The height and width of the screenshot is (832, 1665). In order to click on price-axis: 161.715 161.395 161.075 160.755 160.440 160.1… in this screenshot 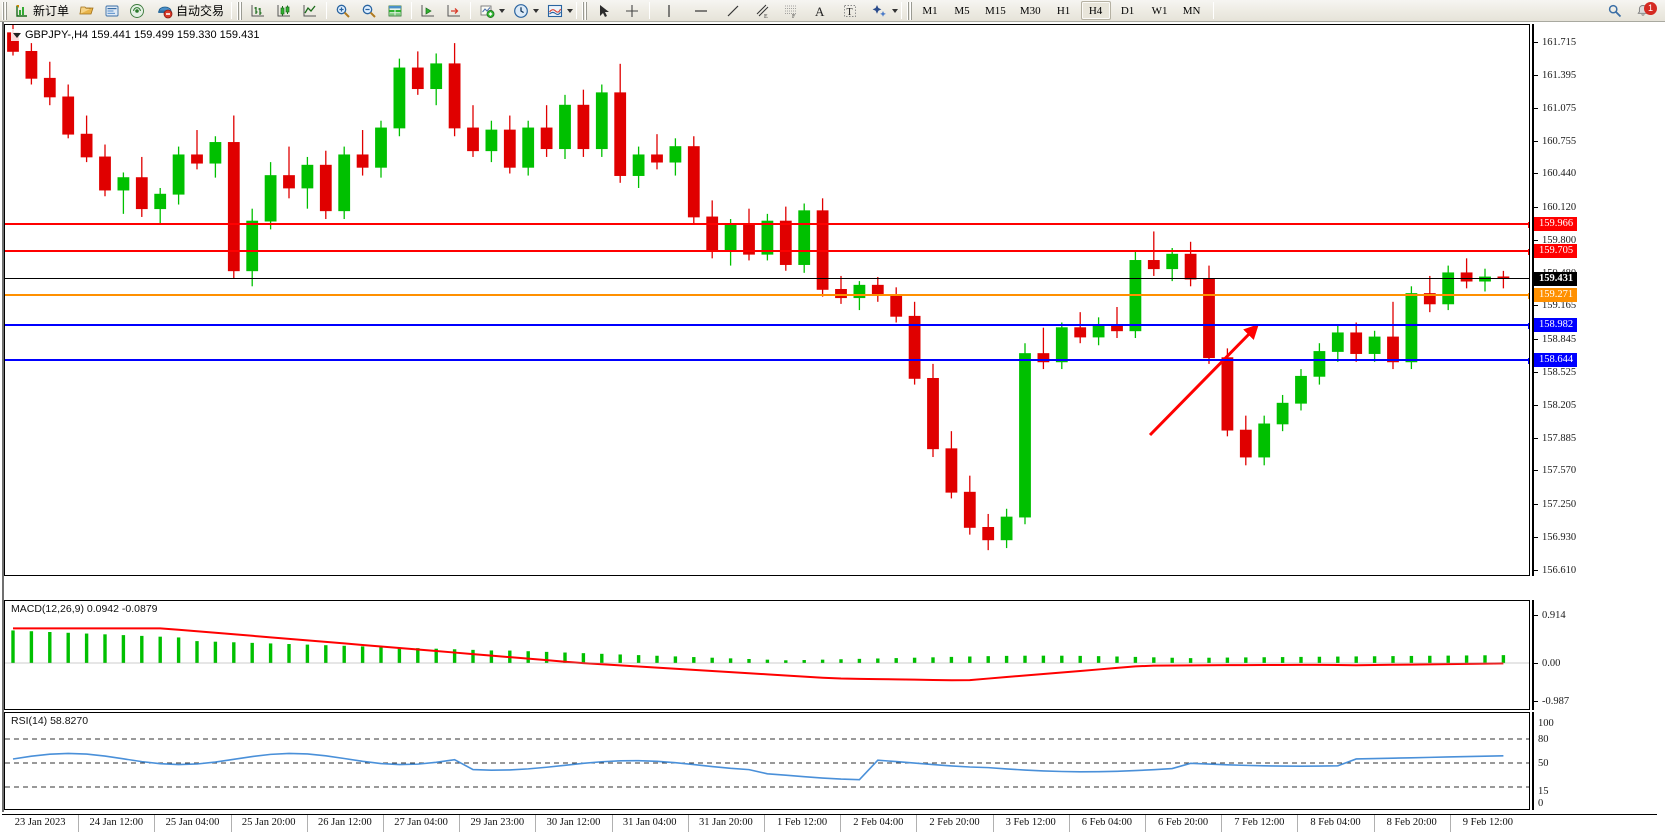, I will do `click(1598, 300)`.